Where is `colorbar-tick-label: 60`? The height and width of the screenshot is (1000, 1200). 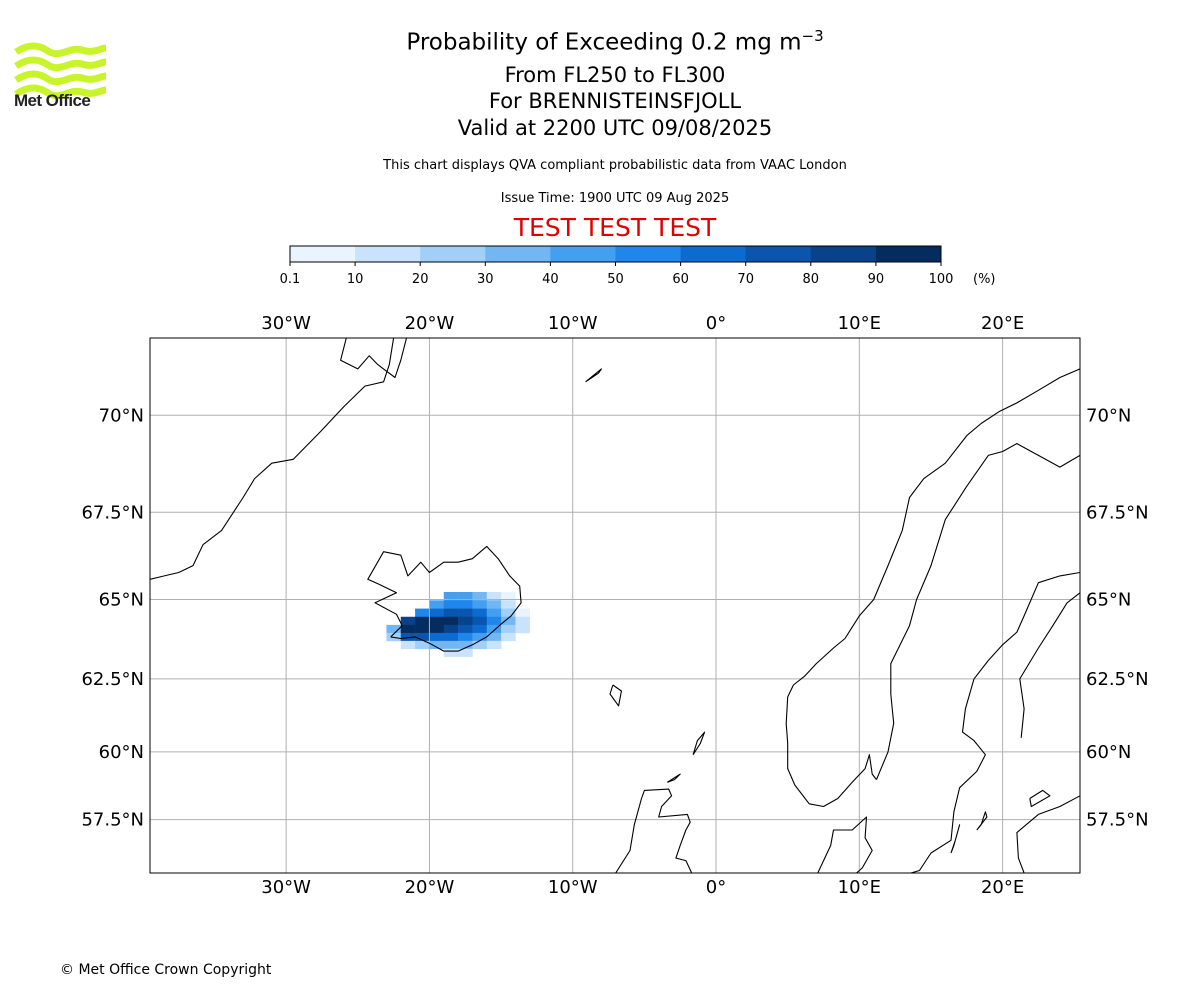
colorbar-tick-label: 60 is located at coordinates (680, 279).